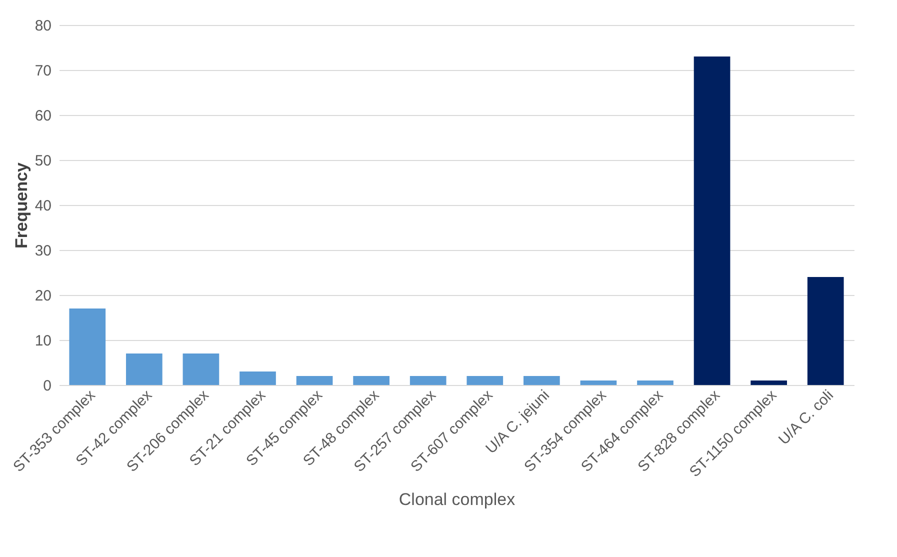  I want to click on y-tick-label: 0, so click(47, 386).